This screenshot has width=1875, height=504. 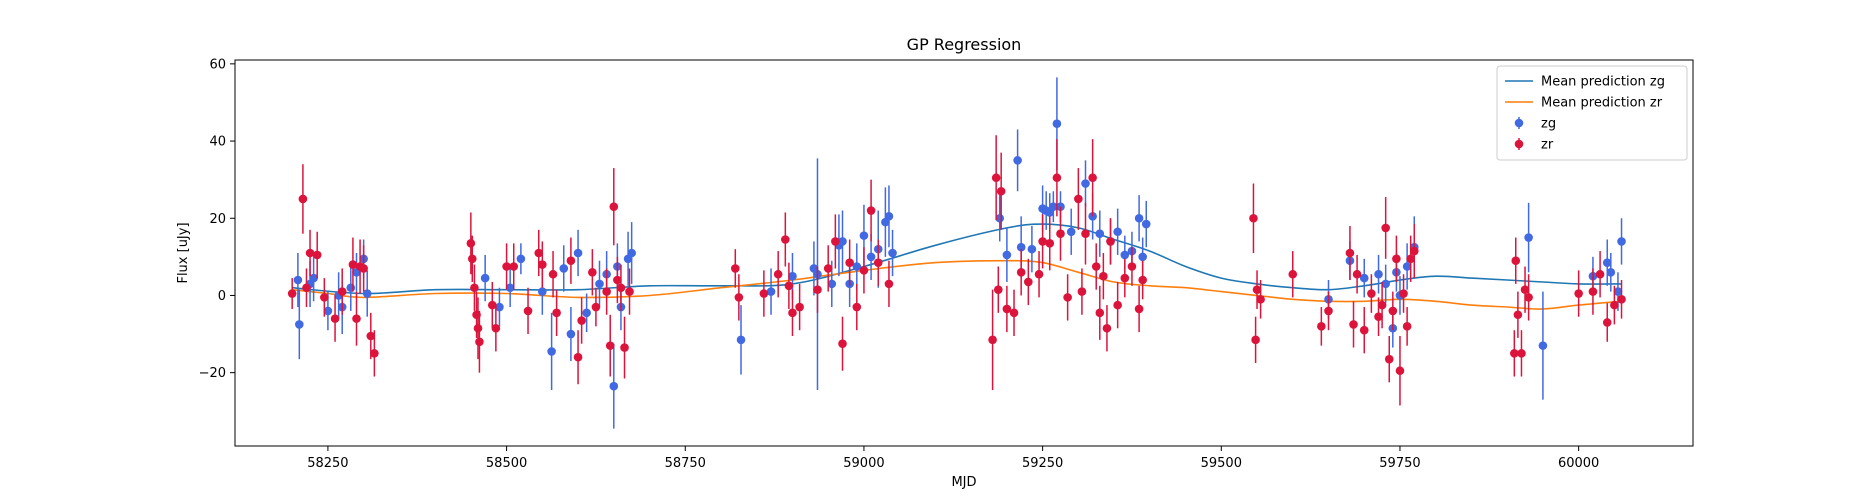 What do you see at coordinates (957, 284) in the screenshot?
I see `mean-prediction-zr-line` at bounding box center [957, 284].